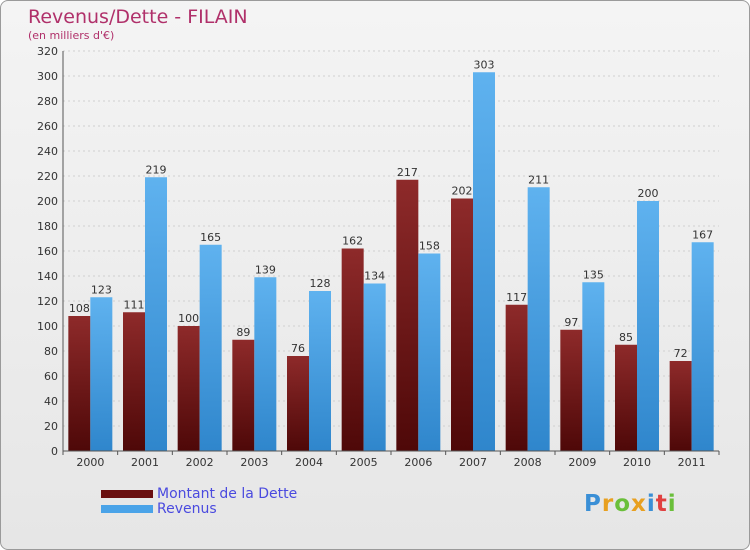  What do you see at coordinates (145, 462) in the screenshot?
I see `x-tick-label: 2001` at bounding box center [145, 462].